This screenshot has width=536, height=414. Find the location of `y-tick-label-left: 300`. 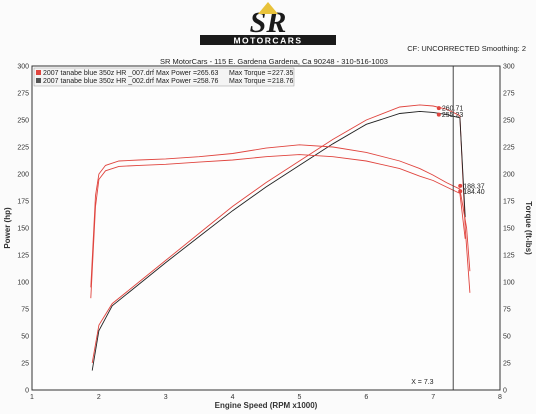

y-tick-label-left: 300 is located at coordinates (23, 67).